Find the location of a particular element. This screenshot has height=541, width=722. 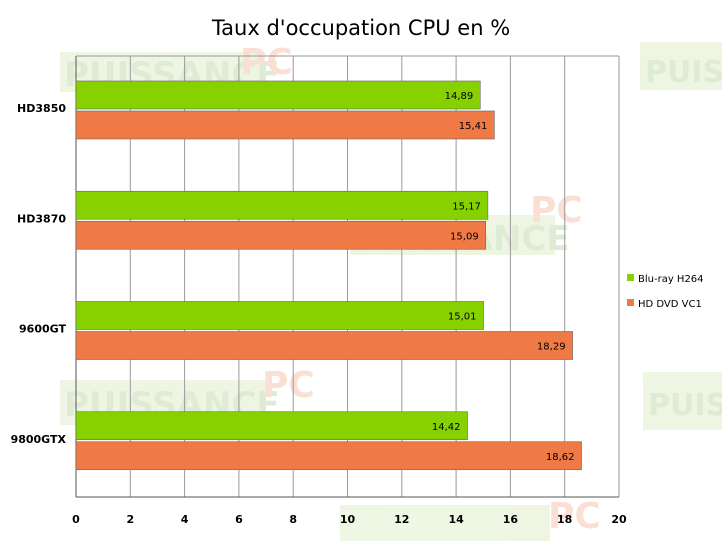

legend: Blu-ray H264 HD DVD VC1 is located at coordinates (665, 292).